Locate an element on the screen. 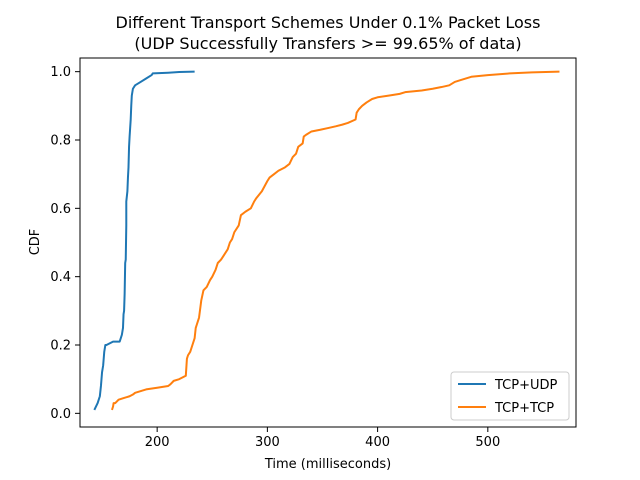 Image resolution: width=640 pixels, height=480 pixels. y-tick-label: 0.2 is located at coordinates (60, 346).